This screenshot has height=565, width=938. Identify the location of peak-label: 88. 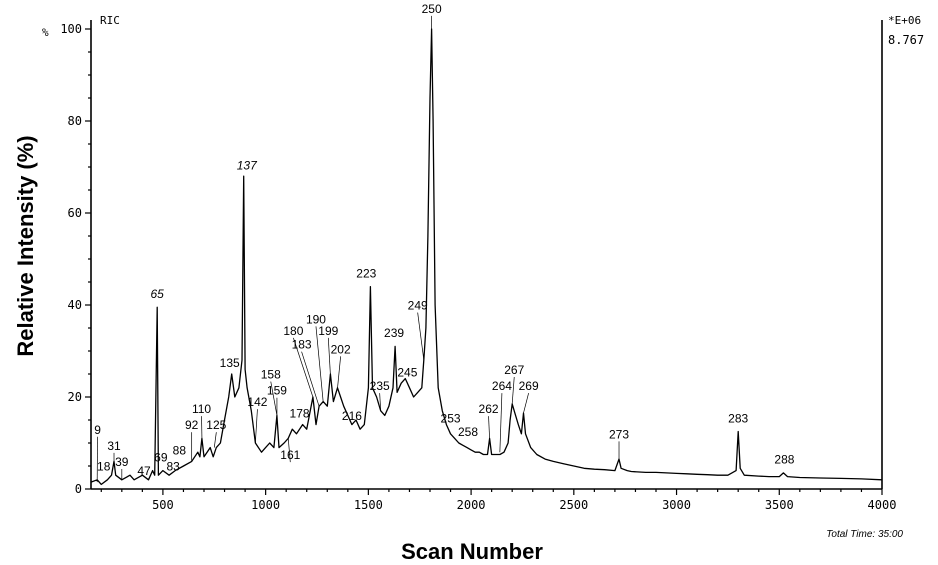
(180, 451).